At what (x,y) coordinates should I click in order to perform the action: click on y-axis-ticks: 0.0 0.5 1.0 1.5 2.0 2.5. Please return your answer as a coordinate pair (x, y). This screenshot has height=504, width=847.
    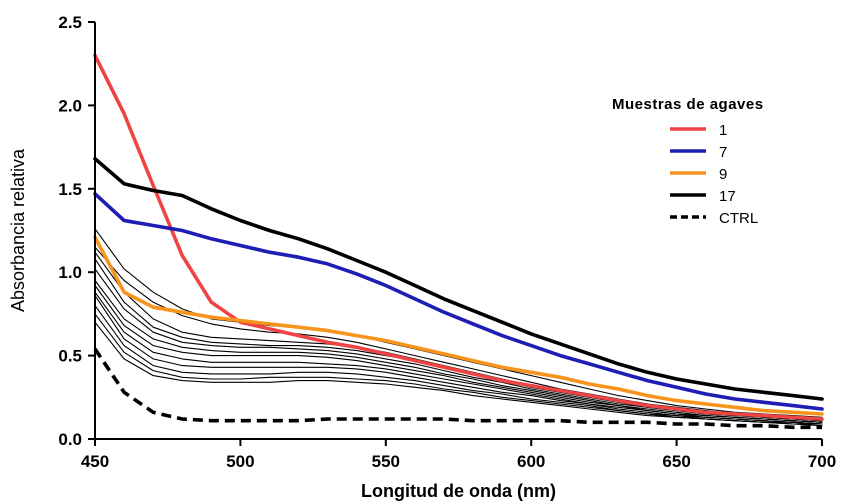
    Looking at the image, I should click on (76, 231).